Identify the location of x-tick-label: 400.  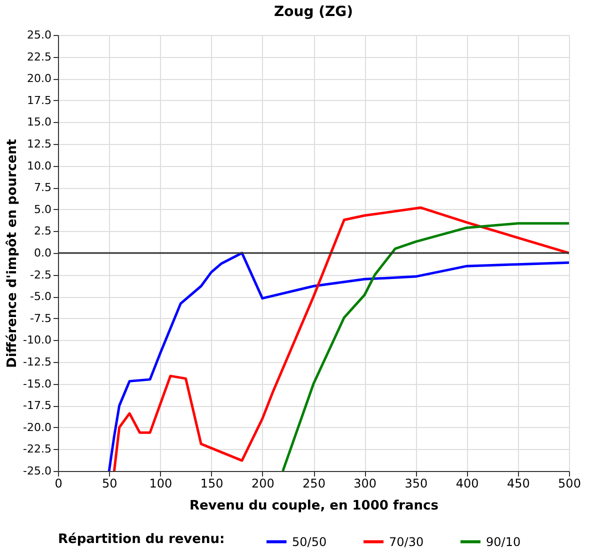
(467, 483).